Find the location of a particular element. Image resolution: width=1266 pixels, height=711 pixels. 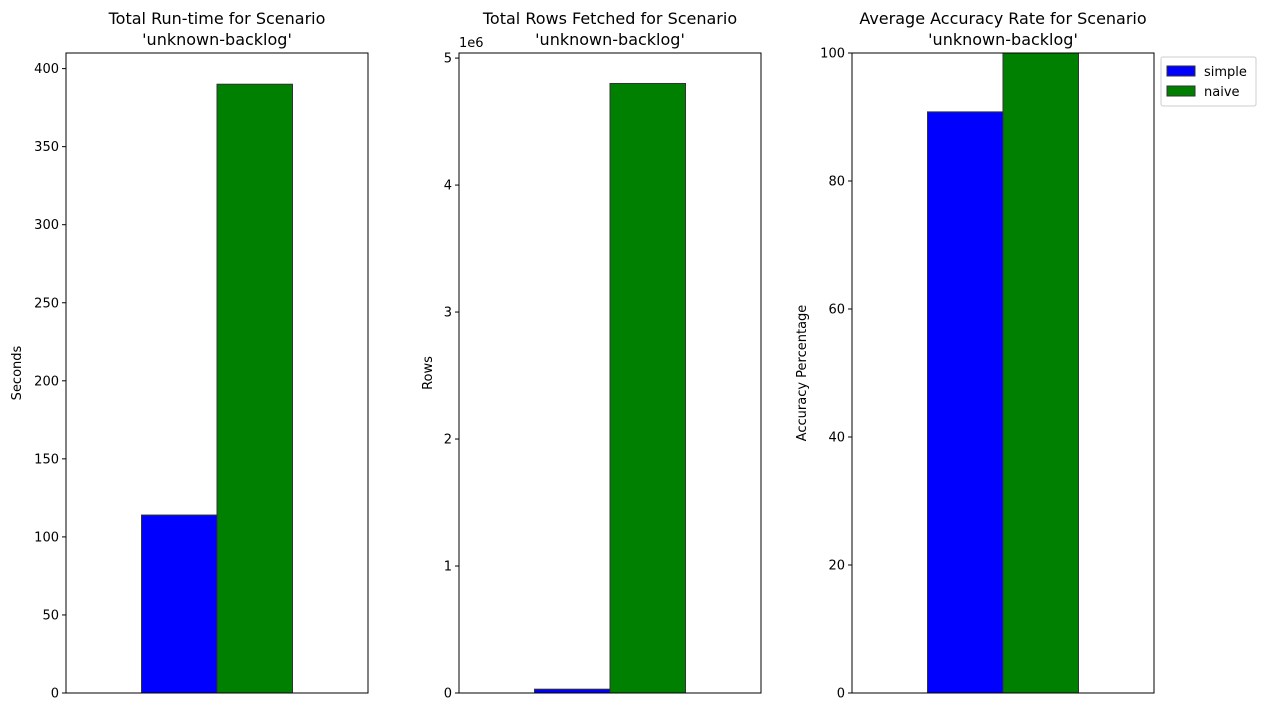

y-axis-label: Seconds is located at coordinates (17, 372).